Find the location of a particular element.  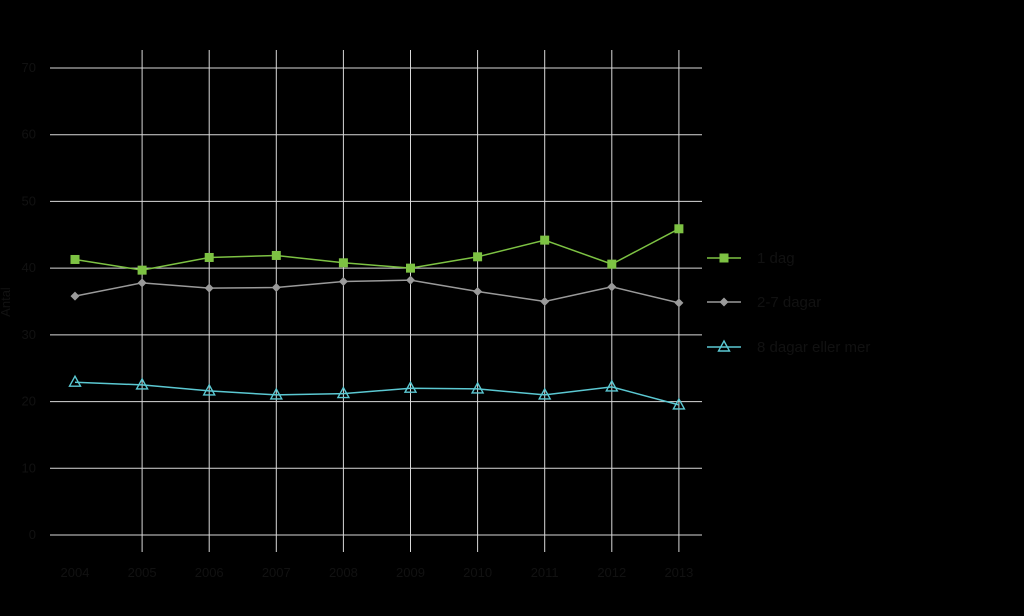

x-tick-label: 2008 is located at coordinates (343, 572).